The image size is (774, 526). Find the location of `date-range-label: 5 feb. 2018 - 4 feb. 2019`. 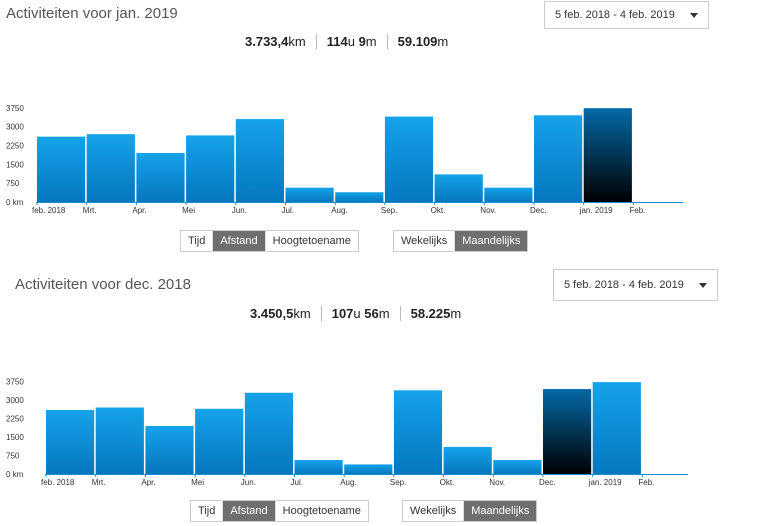

date-range-label: 5 feb. 2018 - 4 feb. 2019 is located at coordinates (624, 285).